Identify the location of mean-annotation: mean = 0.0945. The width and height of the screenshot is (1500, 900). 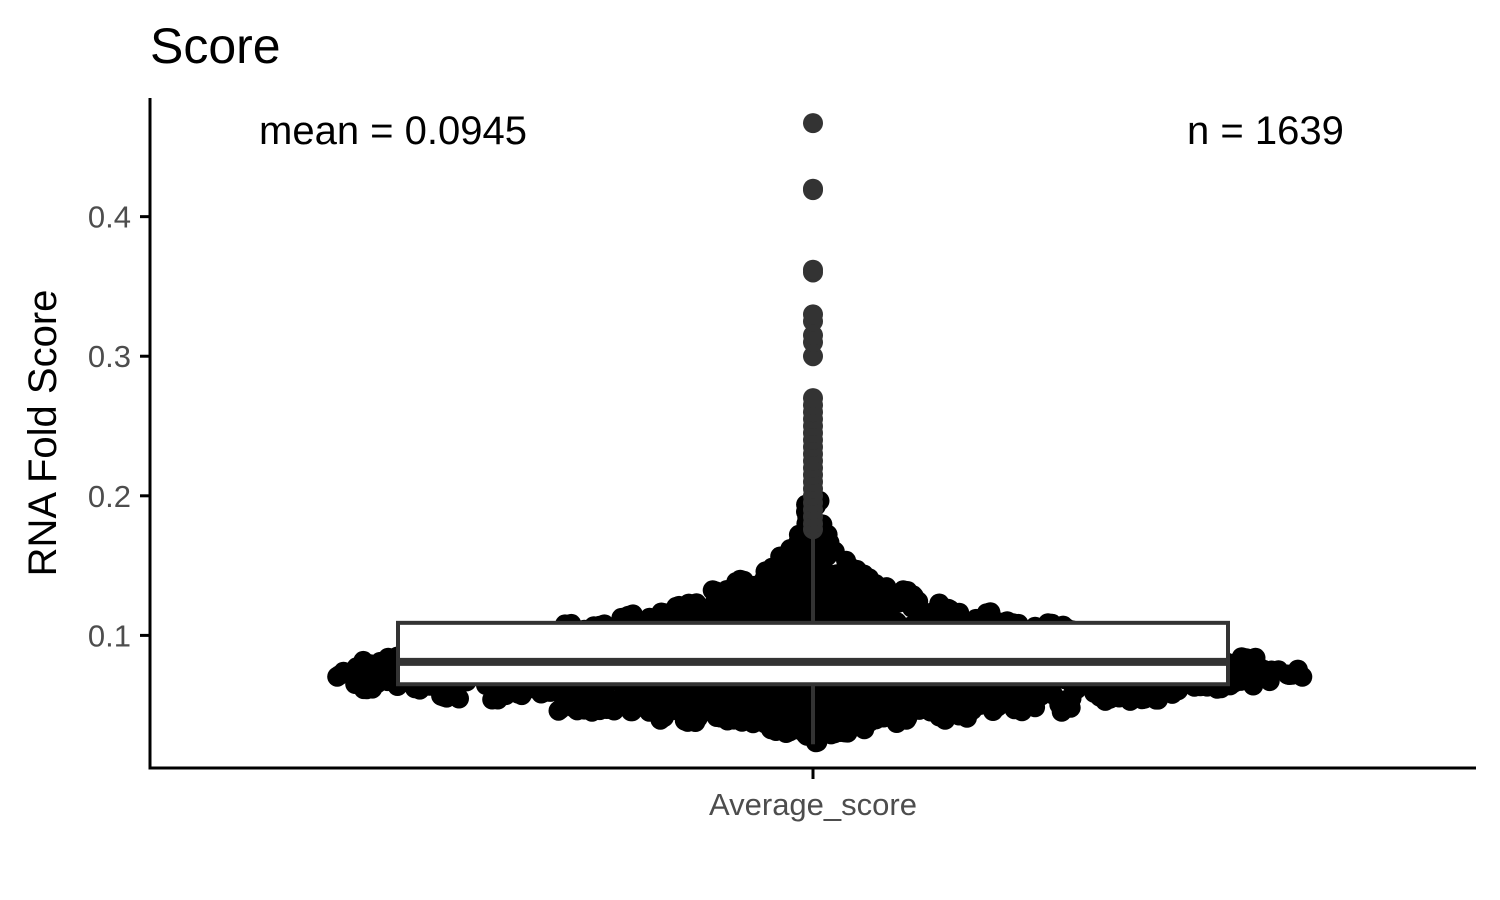
(393, 131).